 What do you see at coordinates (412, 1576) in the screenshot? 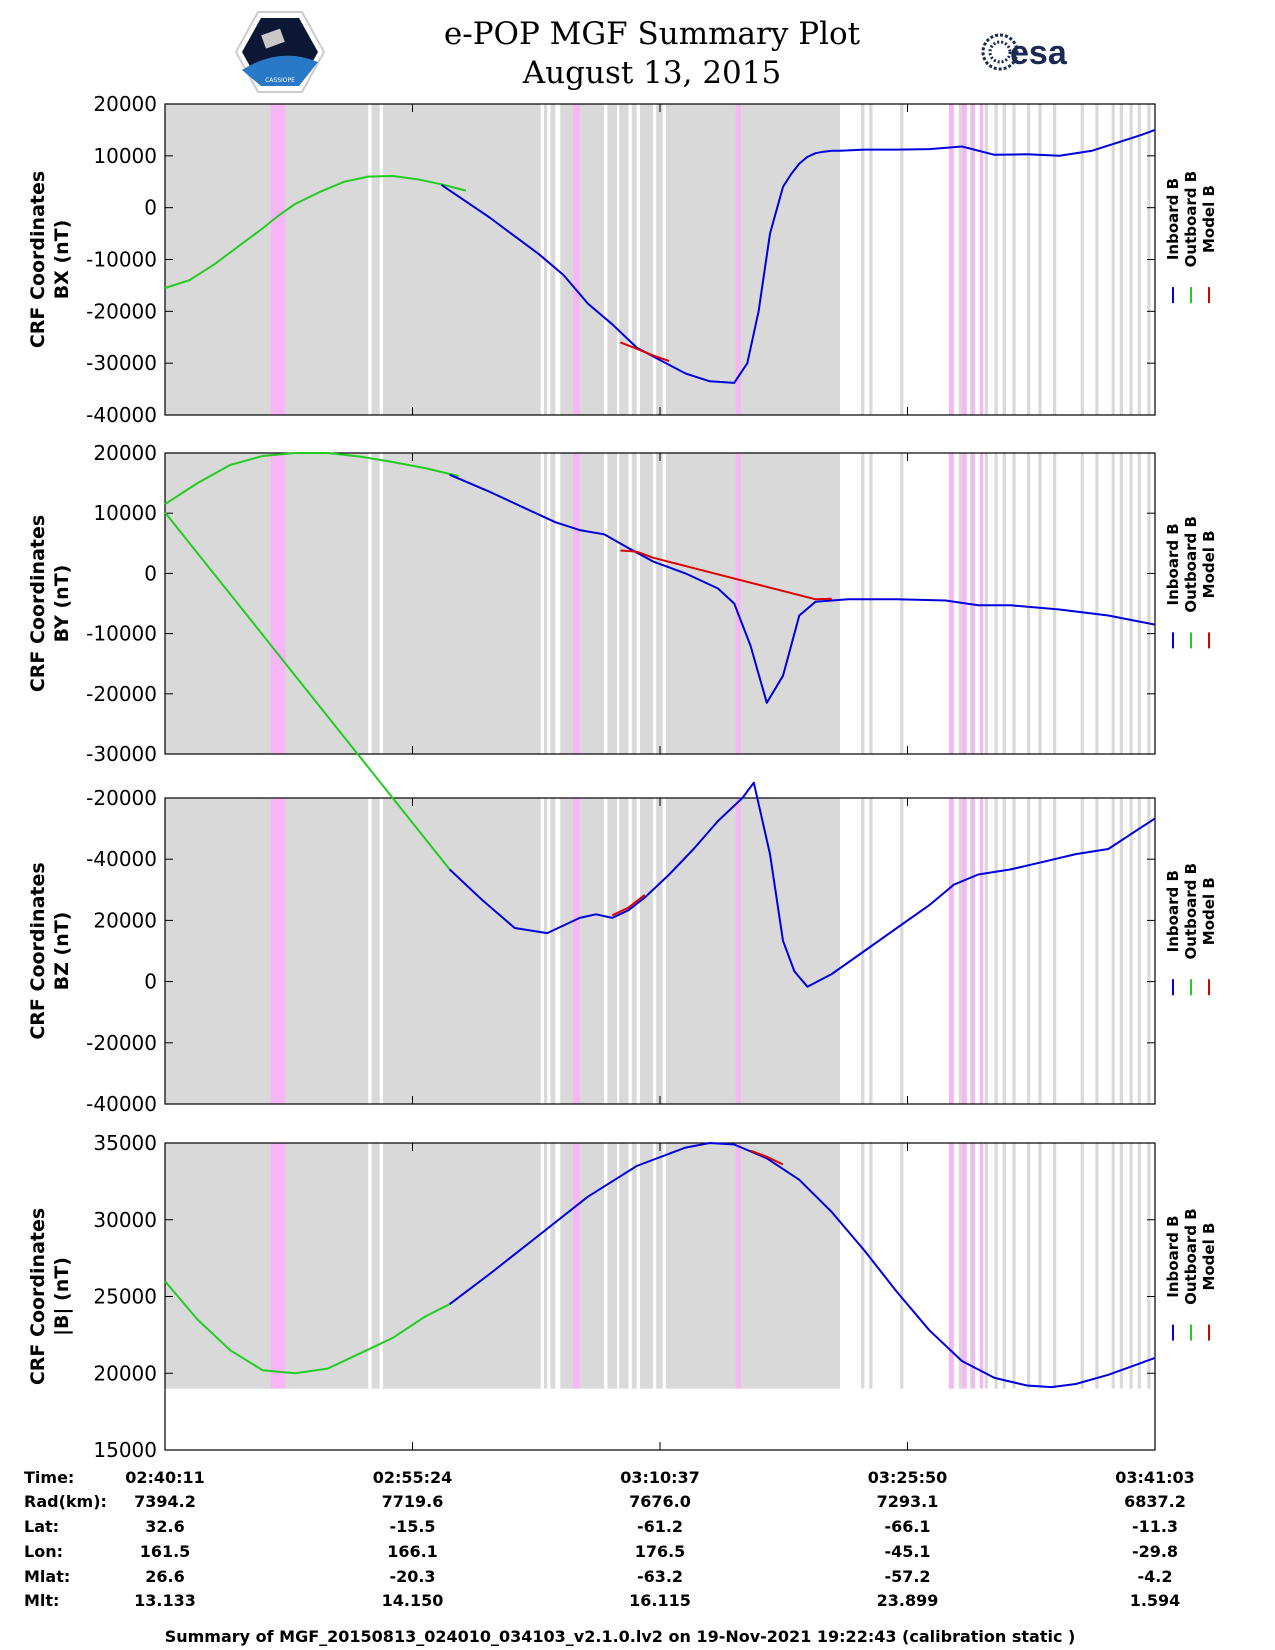
I see `ephemeris-value: -20.3` at bounding box center [412, 1576].